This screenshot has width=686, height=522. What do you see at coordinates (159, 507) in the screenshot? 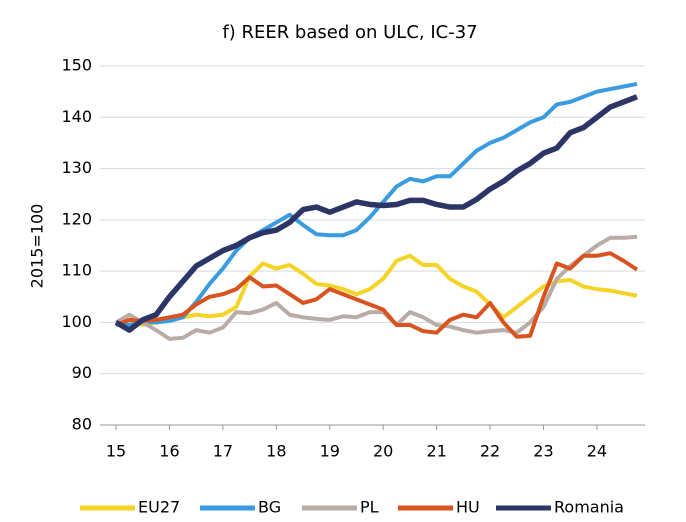
I see `legend-label: EU27` at bounding box center [159, 507].